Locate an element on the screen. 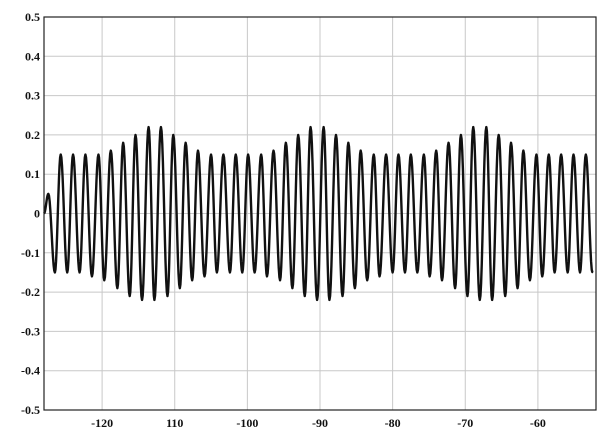 The width and height of the screenshot is (601, 435). x-tick-label: -70 is located at coordinates (465, 423).